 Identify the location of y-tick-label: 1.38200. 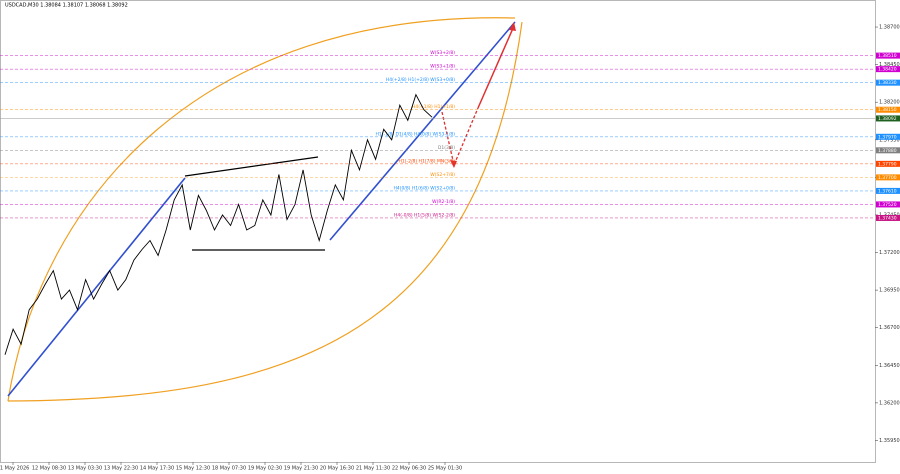
(889, 103).